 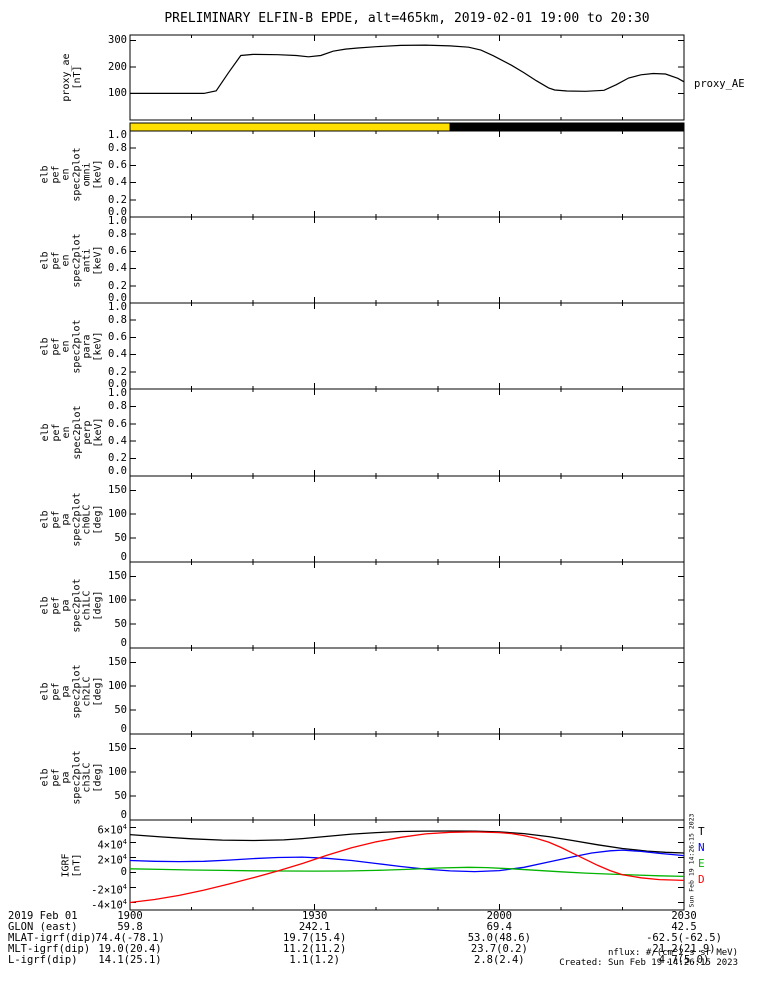 What do you see at coordinates (130, 916) in the screenshot?
I see `ephemeris-value: 1900` at bounding box center [130, 916].